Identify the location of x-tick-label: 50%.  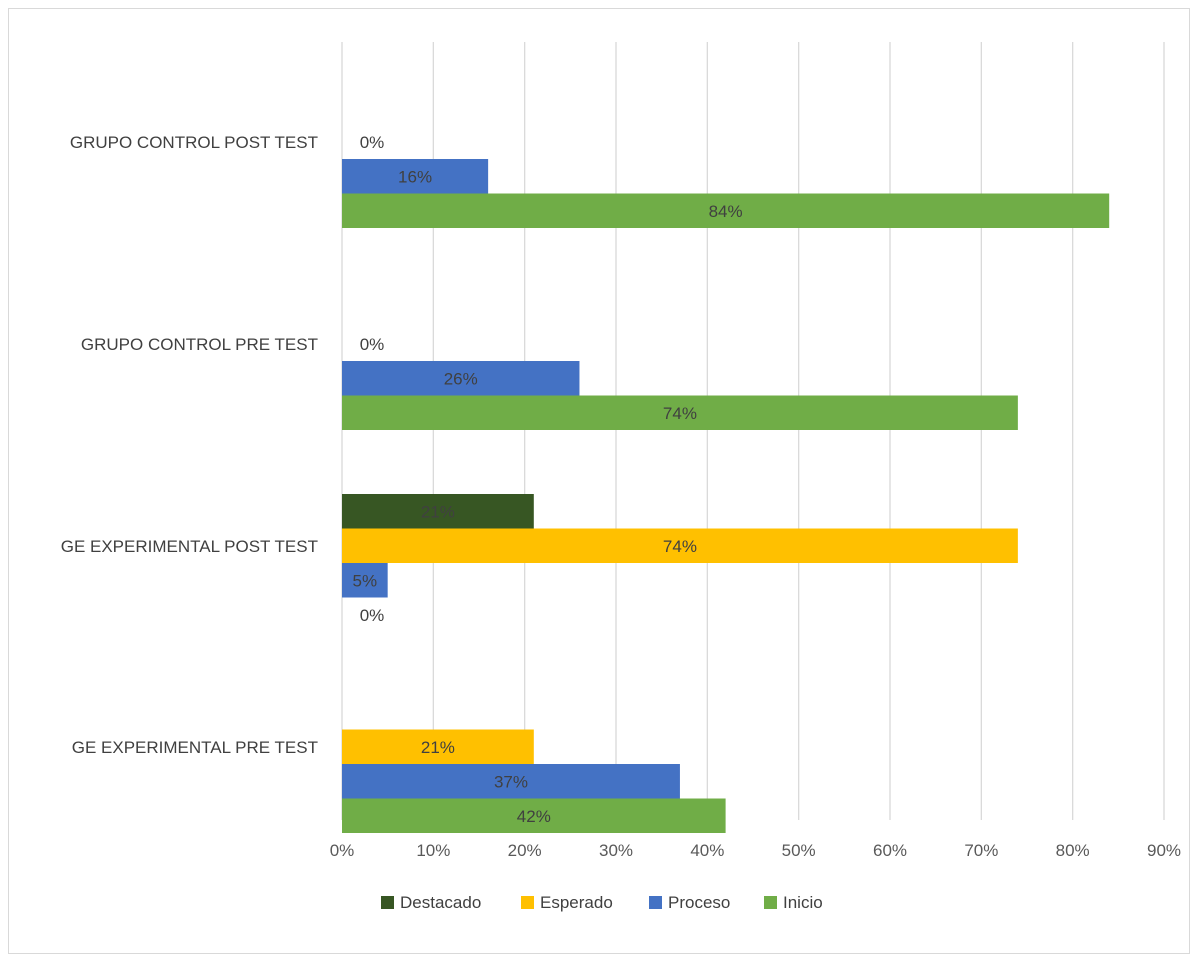
(799, 850).